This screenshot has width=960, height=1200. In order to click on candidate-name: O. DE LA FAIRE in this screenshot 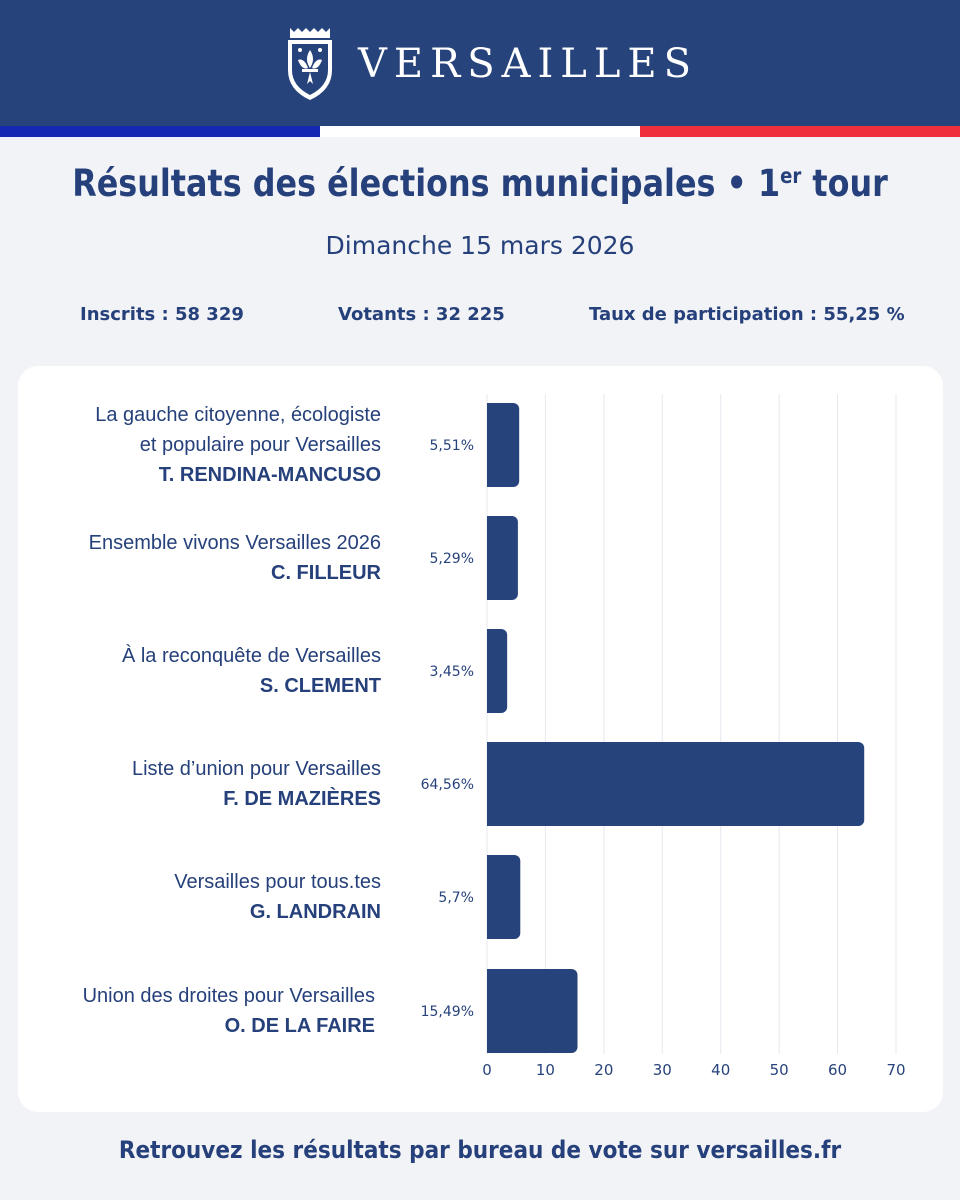, I will do `click(299, 1026)`.